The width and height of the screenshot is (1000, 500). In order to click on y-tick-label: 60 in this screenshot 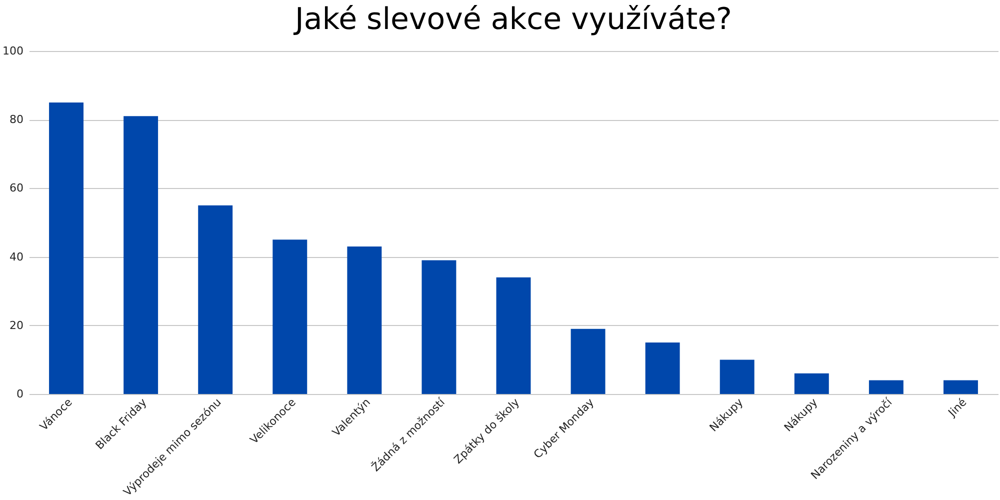, I will do `click(17, 188)`.